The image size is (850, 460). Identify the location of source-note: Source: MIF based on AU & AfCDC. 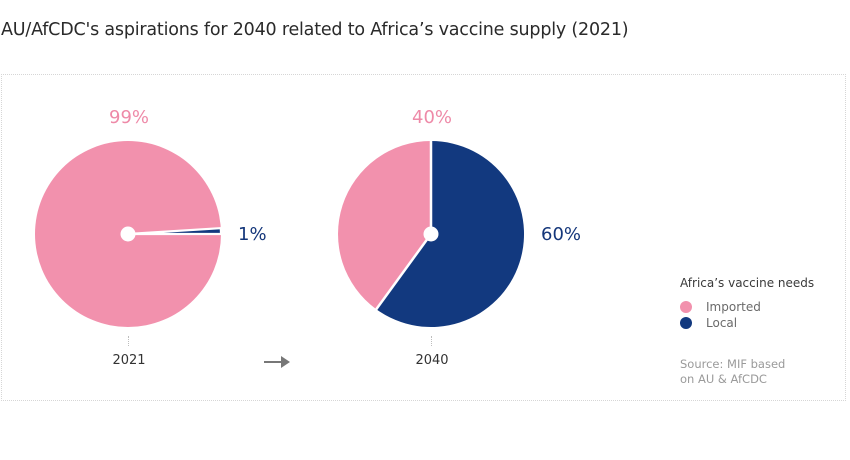
(755, 372).